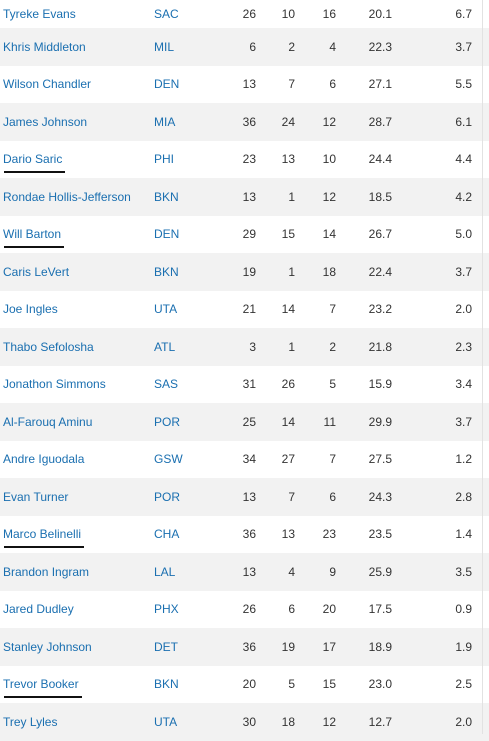 The height and width of the screenshot is (741, 489). I want to click on stat-cell-3: 20, so click(329, 609).